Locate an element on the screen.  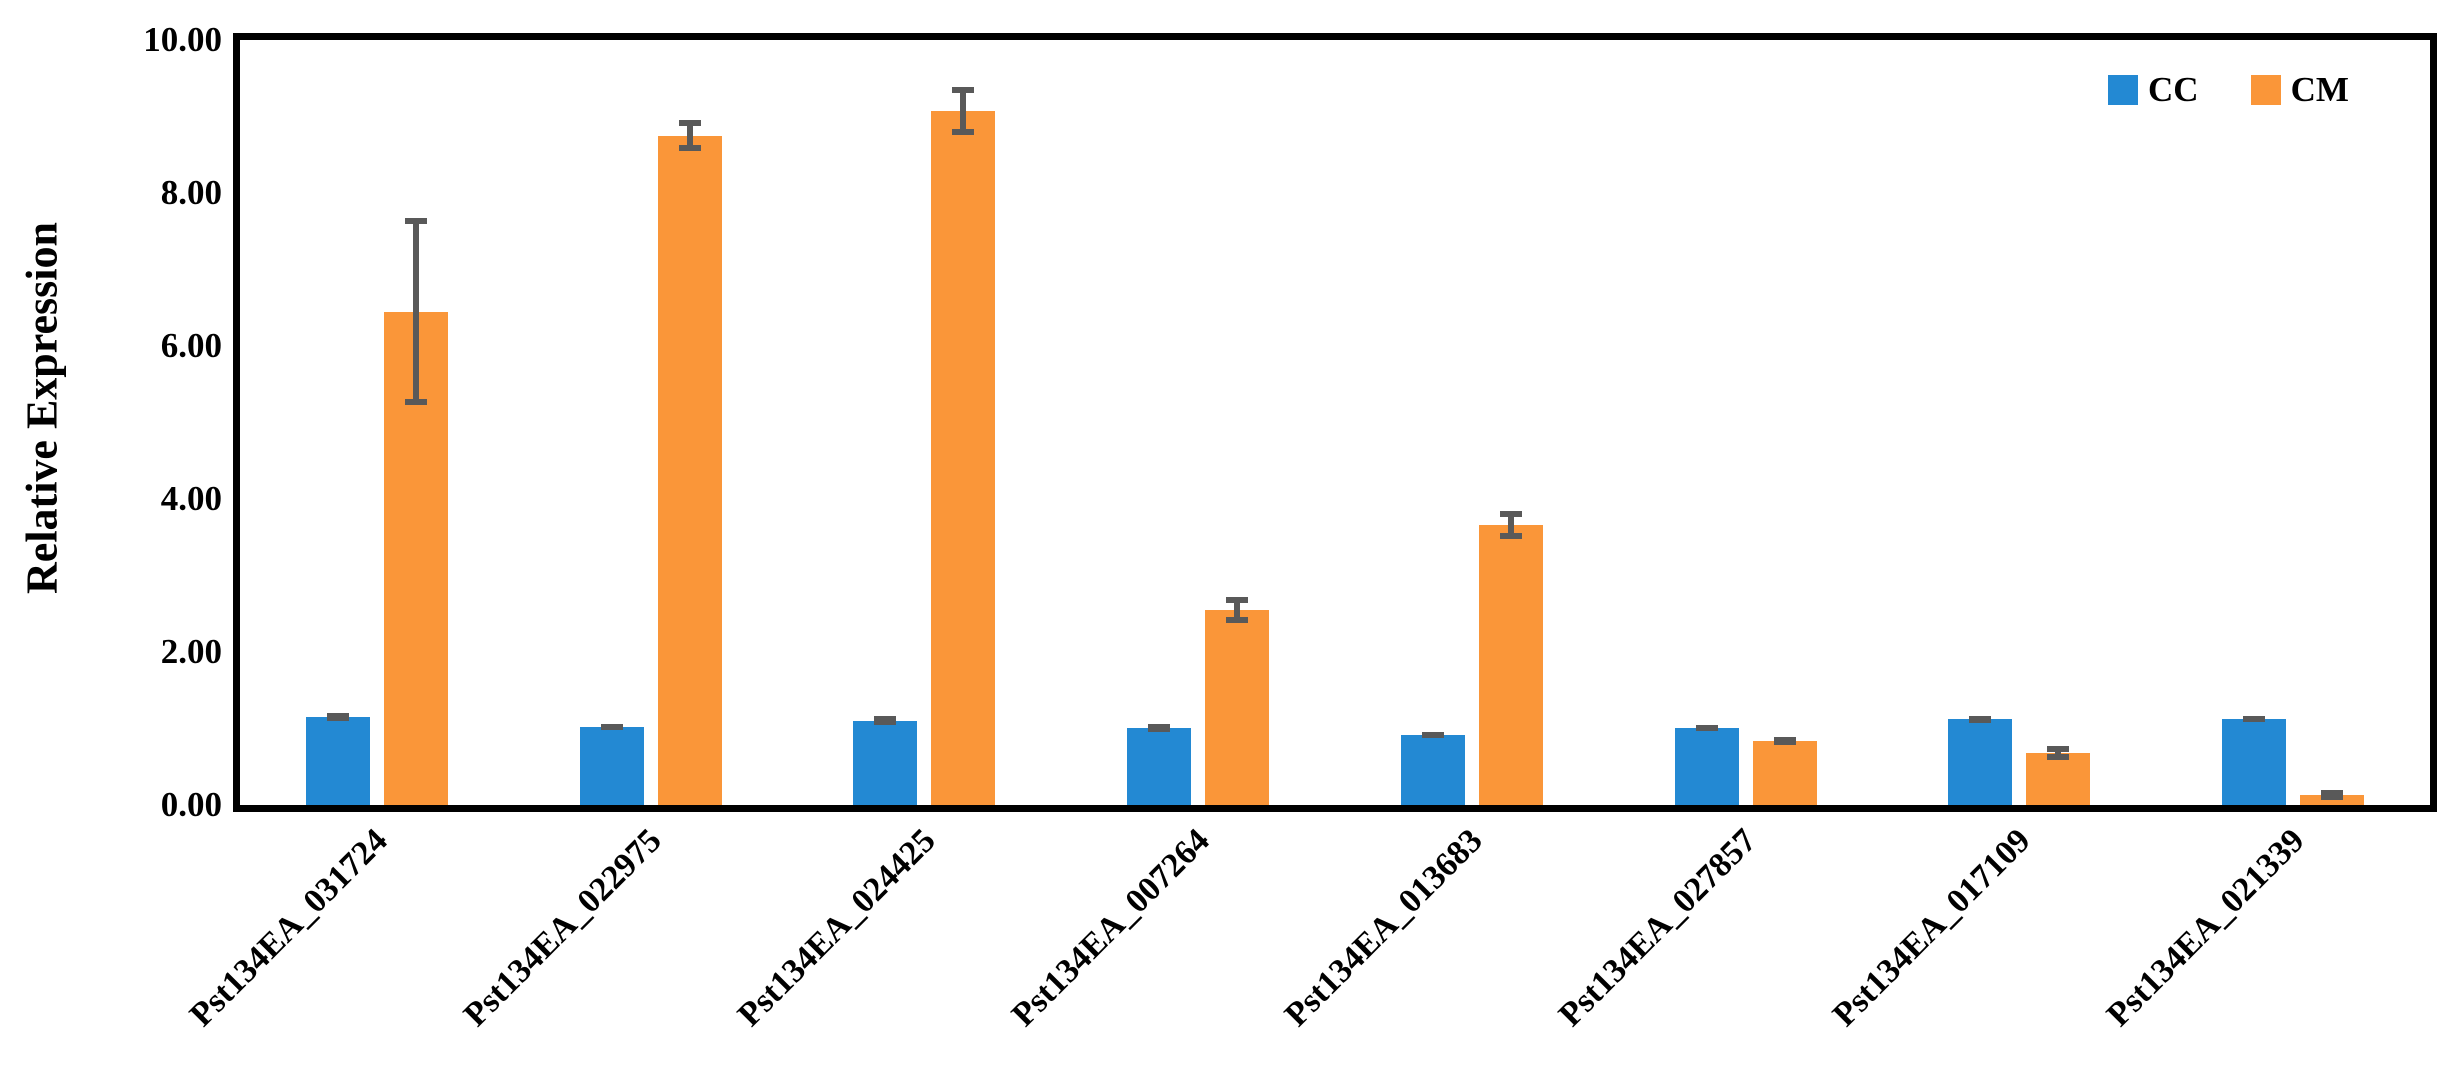
y-tick-label-10.00: 10.00 is located at coordinates (182, 39).